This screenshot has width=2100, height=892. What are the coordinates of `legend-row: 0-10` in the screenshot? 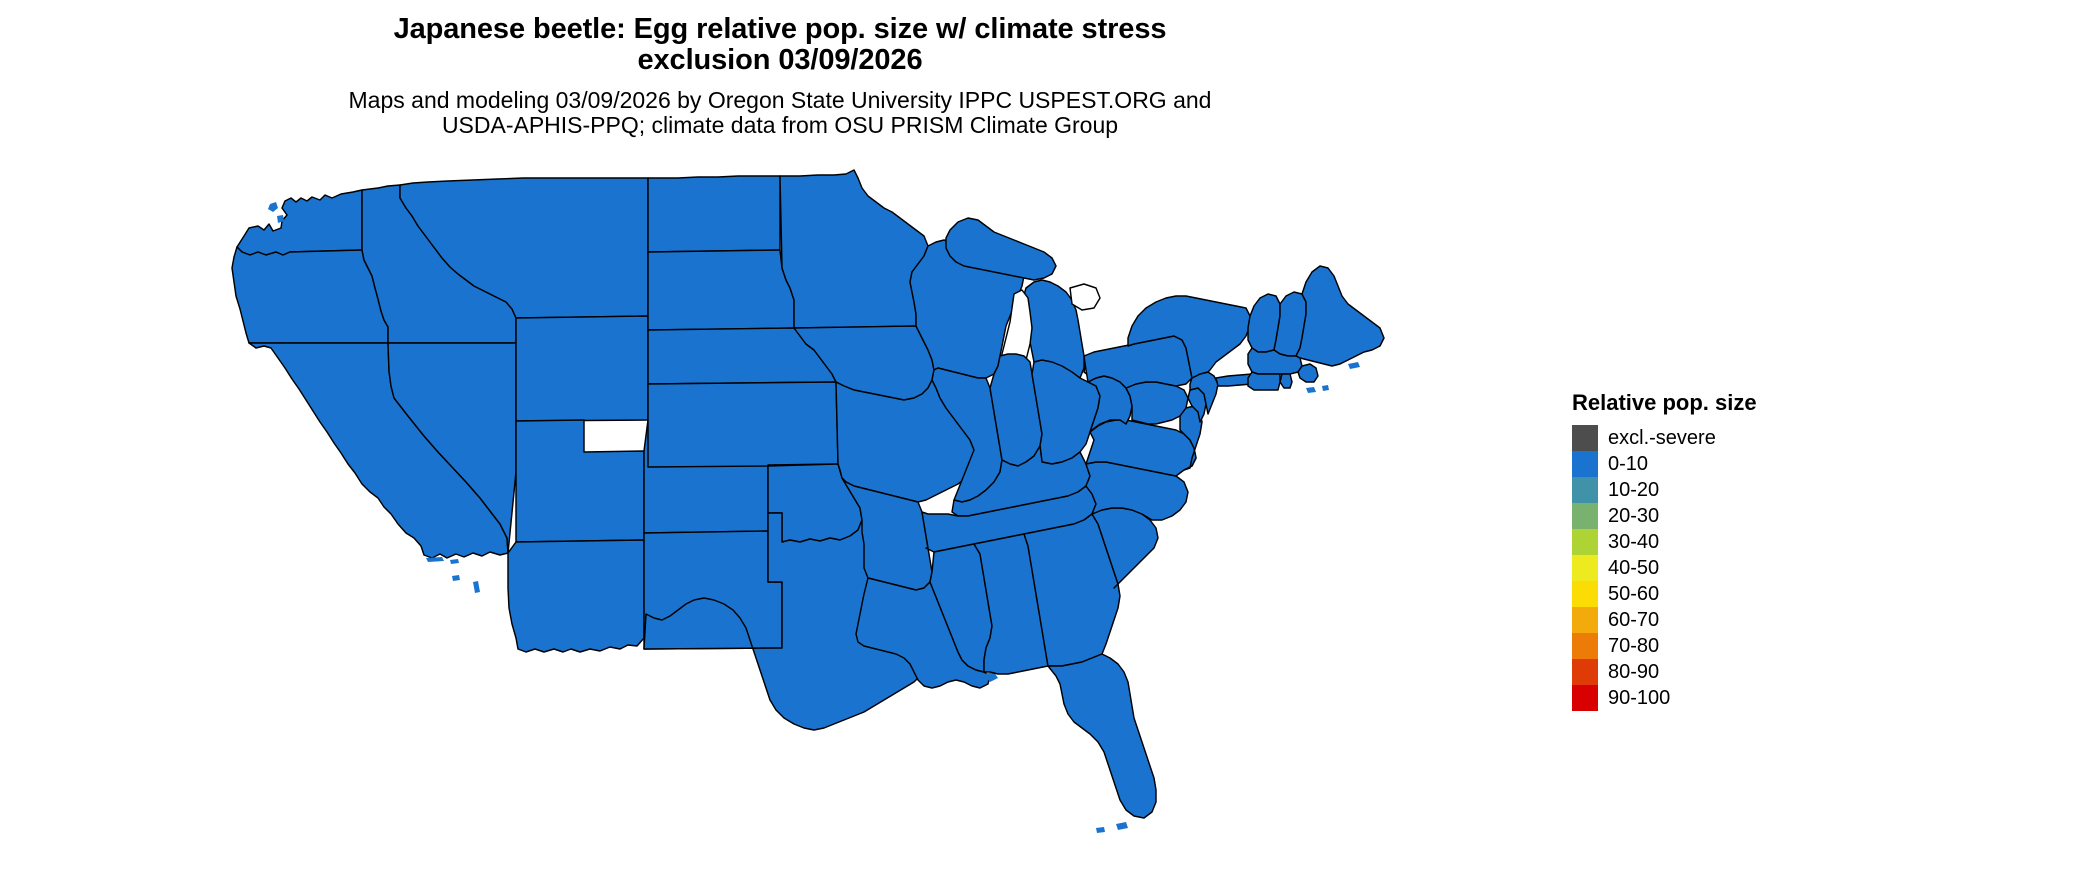 It's located at (1664, 464).